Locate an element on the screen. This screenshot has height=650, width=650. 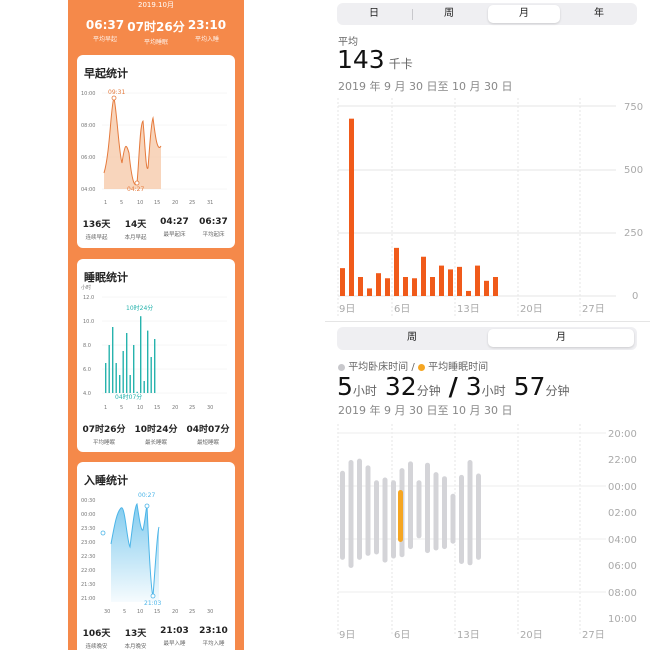
unit-label: 小时 is located at coordinates (86, 287).